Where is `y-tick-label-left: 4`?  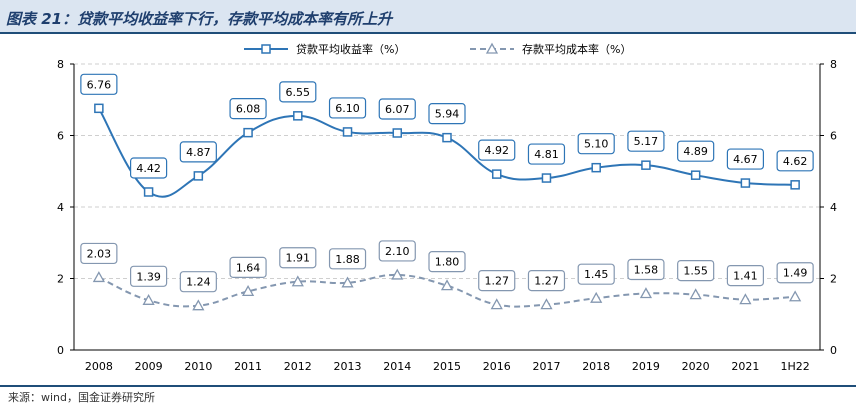
y-tick-label-left: 4 is located at coordinates (60, 207).